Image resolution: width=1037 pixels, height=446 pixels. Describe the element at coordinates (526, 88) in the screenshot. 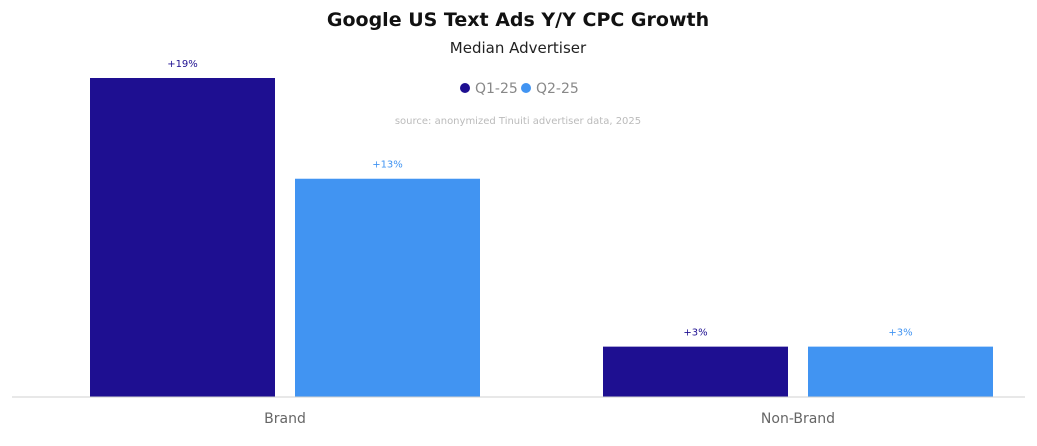

I see `legend-swatch-q2` at that location.